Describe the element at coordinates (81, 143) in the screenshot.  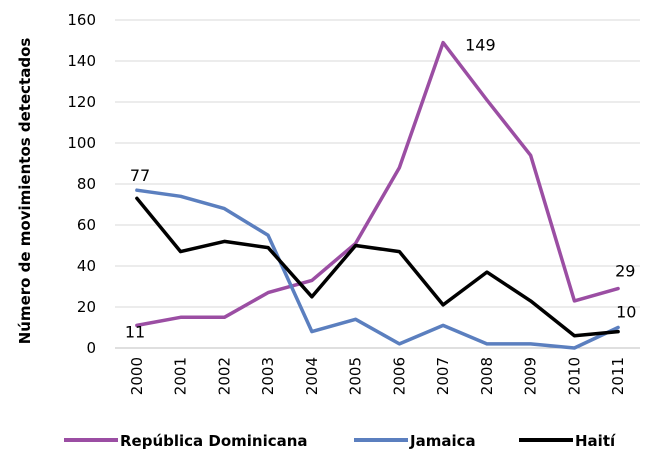
I see `y-tick-label: 100` at that location.